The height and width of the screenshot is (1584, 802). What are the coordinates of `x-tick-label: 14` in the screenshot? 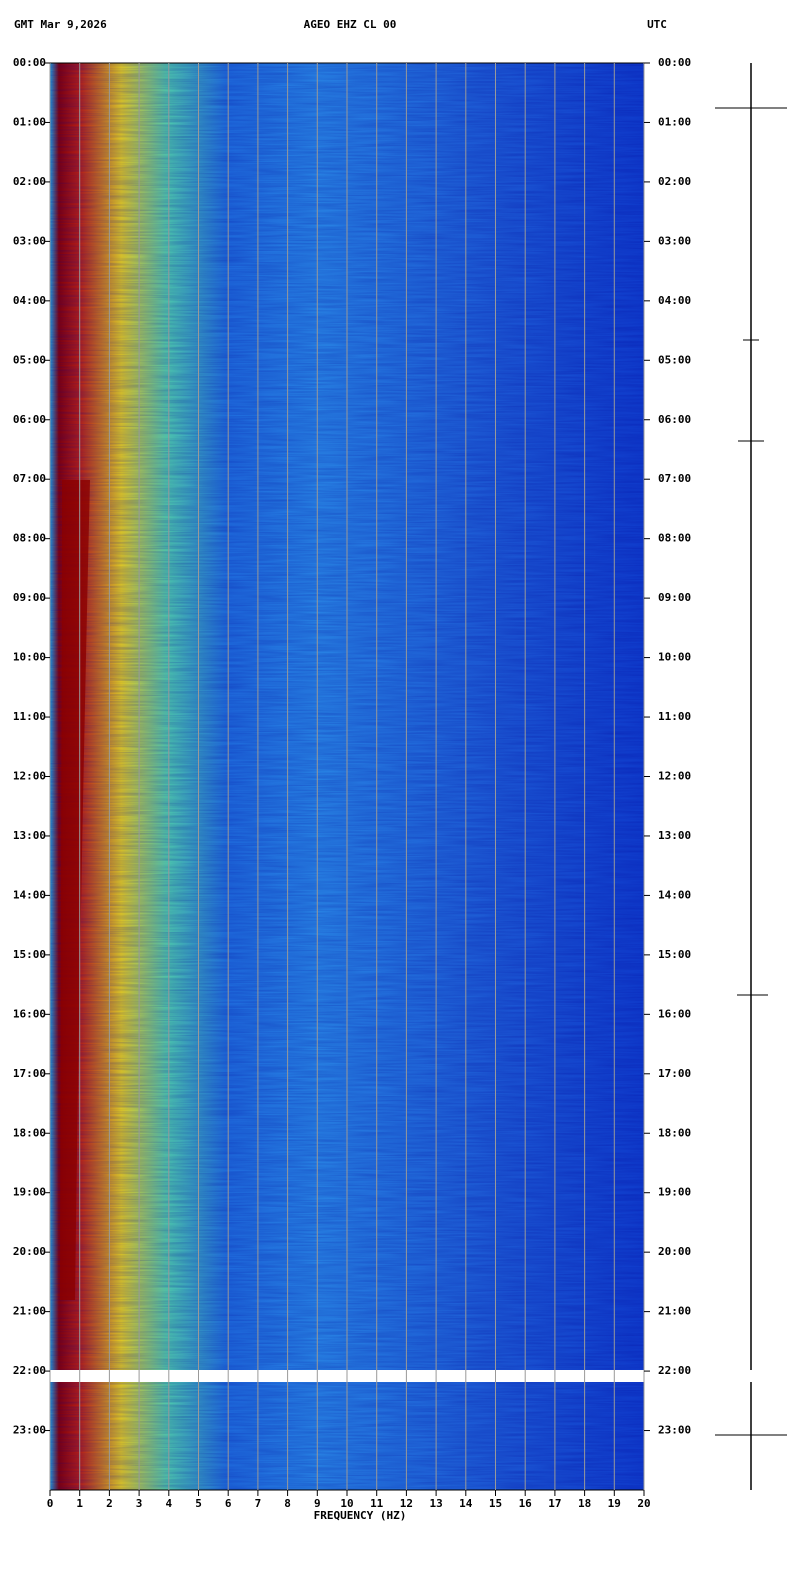 It's located at (466, 1503).